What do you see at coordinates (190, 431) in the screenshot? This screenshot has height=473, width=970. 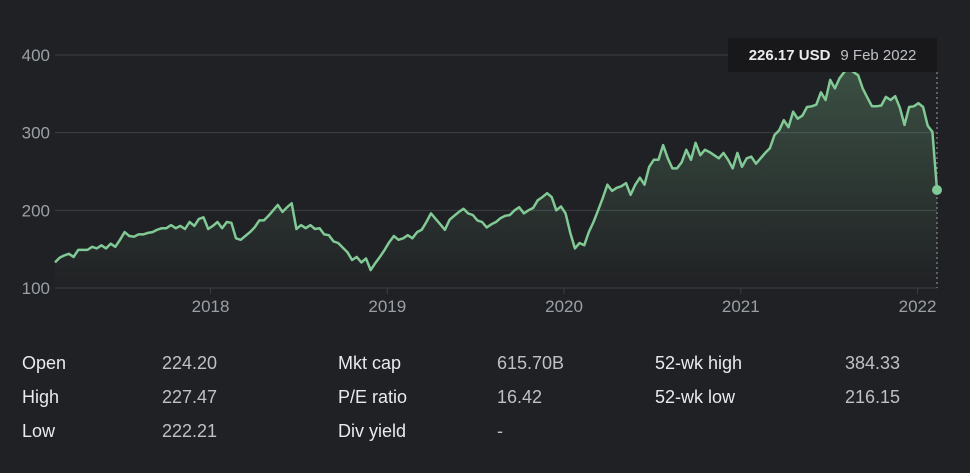 I see `stat-value-low: 222.21` at bounding box center [190, 431].